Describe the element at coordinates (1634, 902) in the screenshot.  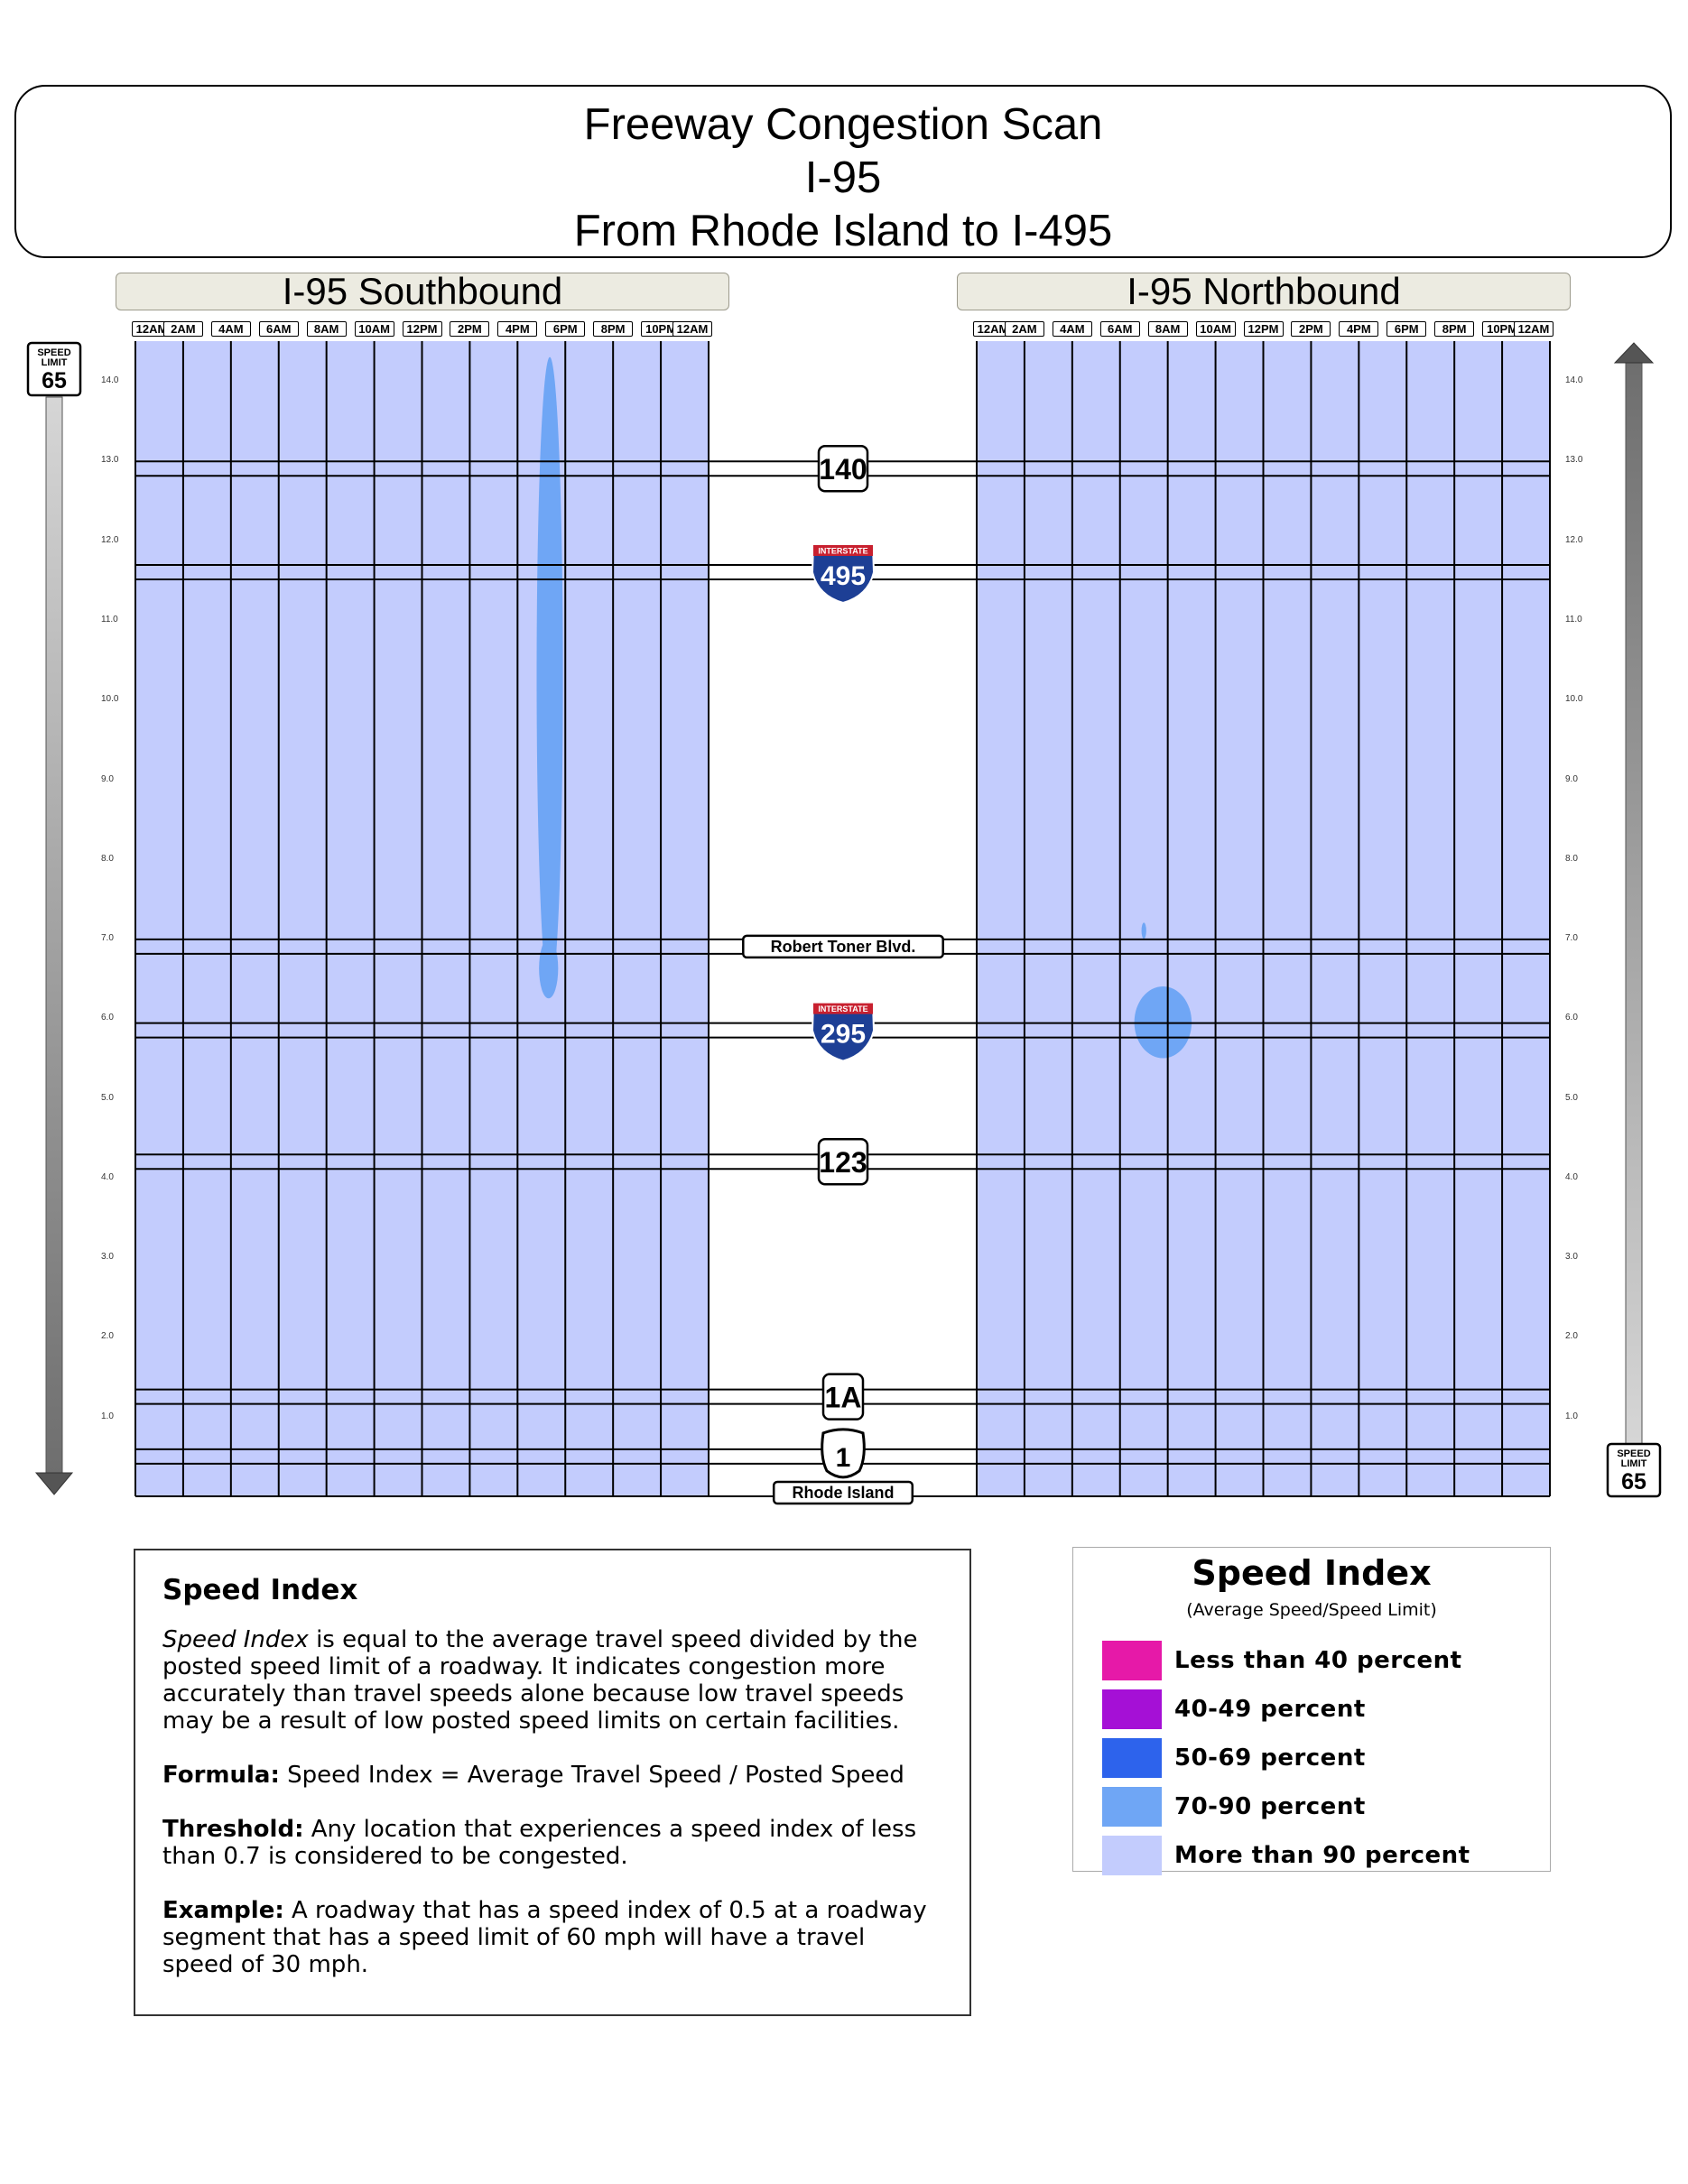
I see `northbound-arrow-shaft` at that location.